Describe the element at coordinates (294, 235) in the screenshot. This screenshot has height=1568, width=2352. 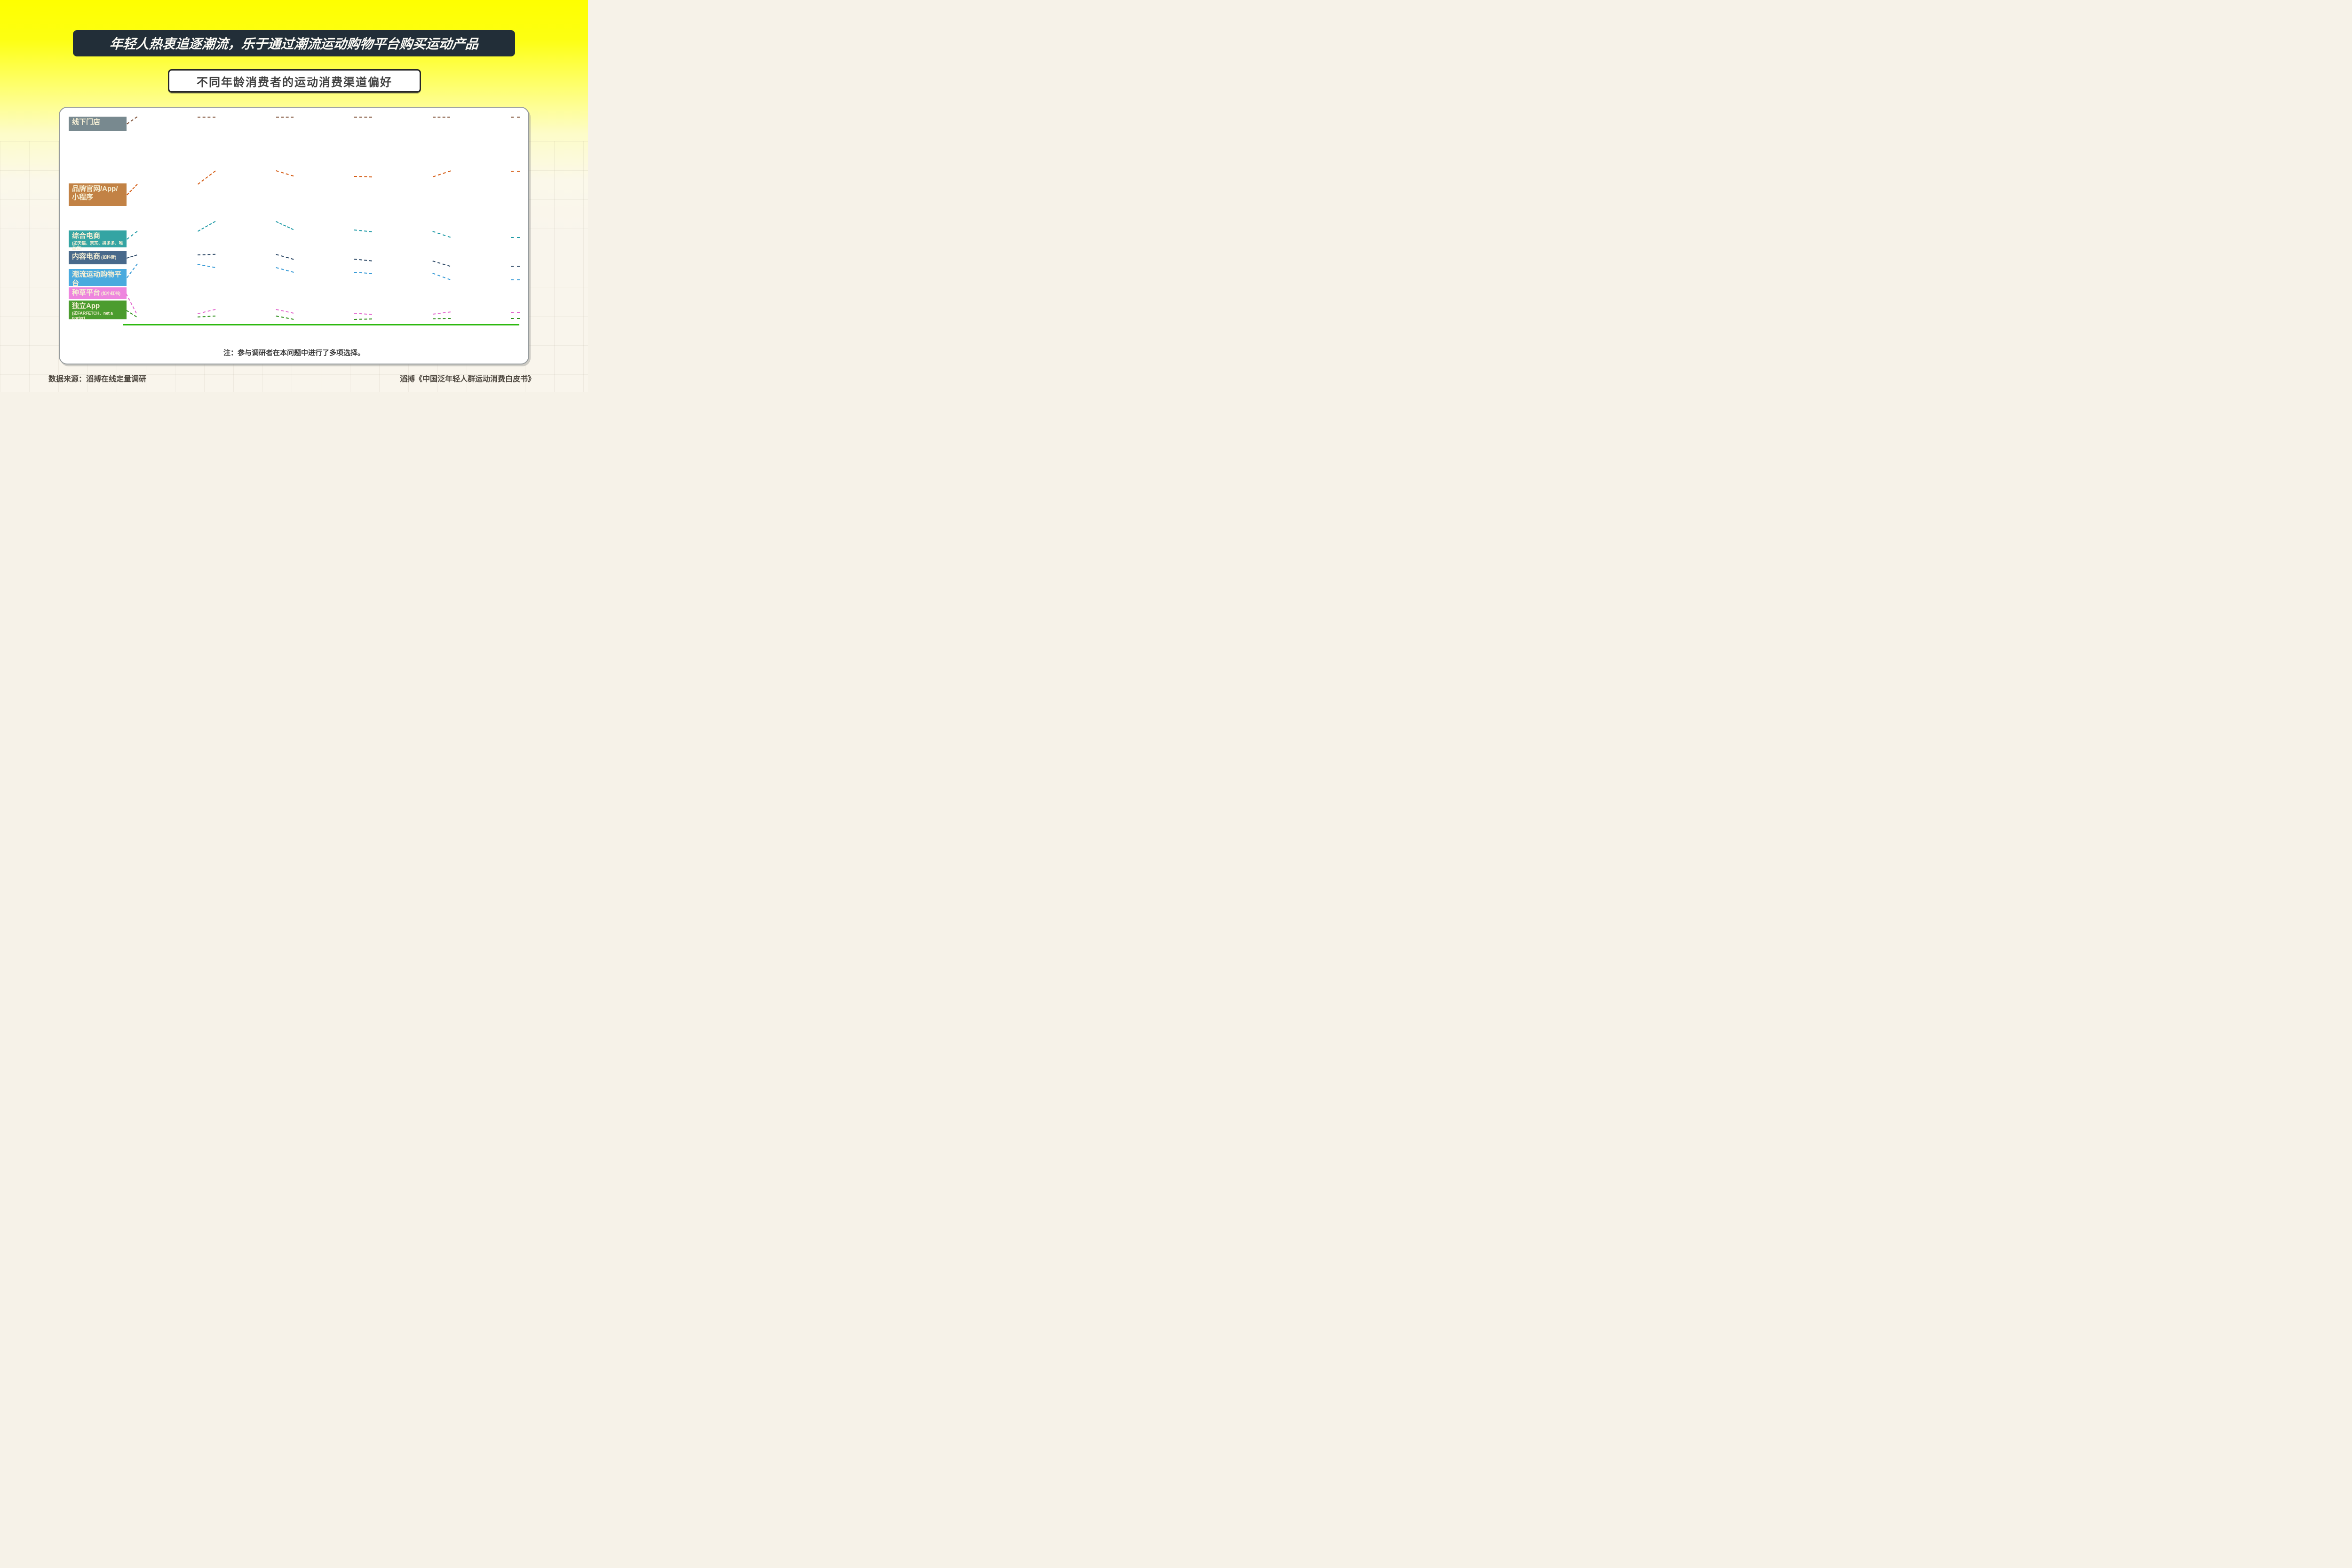
I see `chart-card` at that location.